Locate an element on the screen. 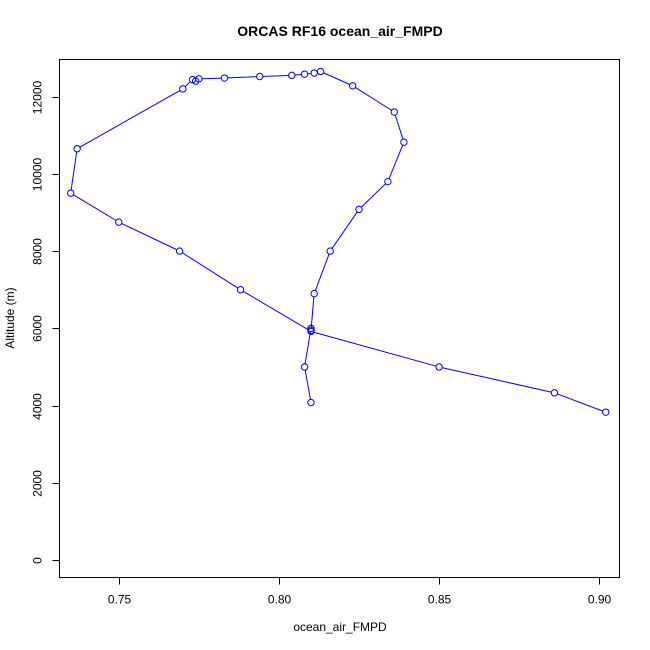 This screenshot has width=650, height=650. x-tick-label: 0.90 is located at coordinates (600, 600).